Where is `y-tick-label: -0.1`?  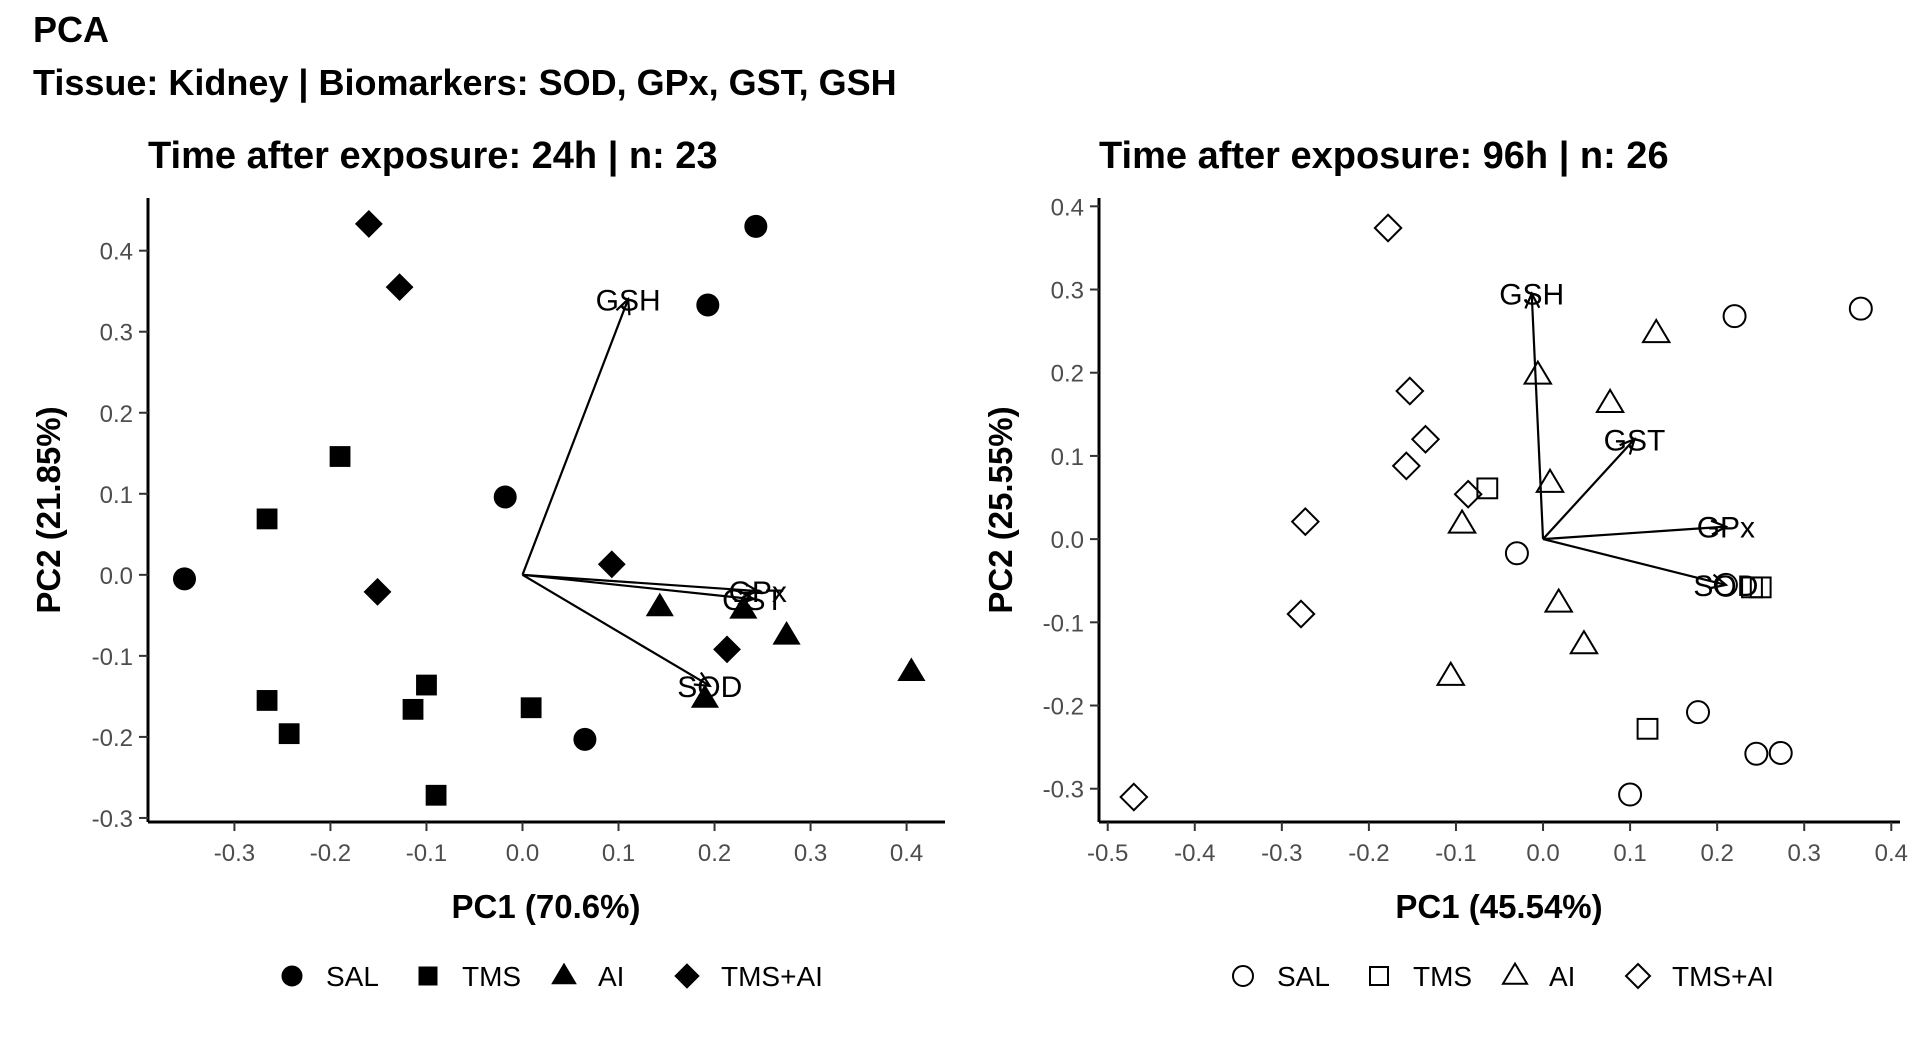
y-tick-label: -0.1 is located at coordinates (1063, 623).